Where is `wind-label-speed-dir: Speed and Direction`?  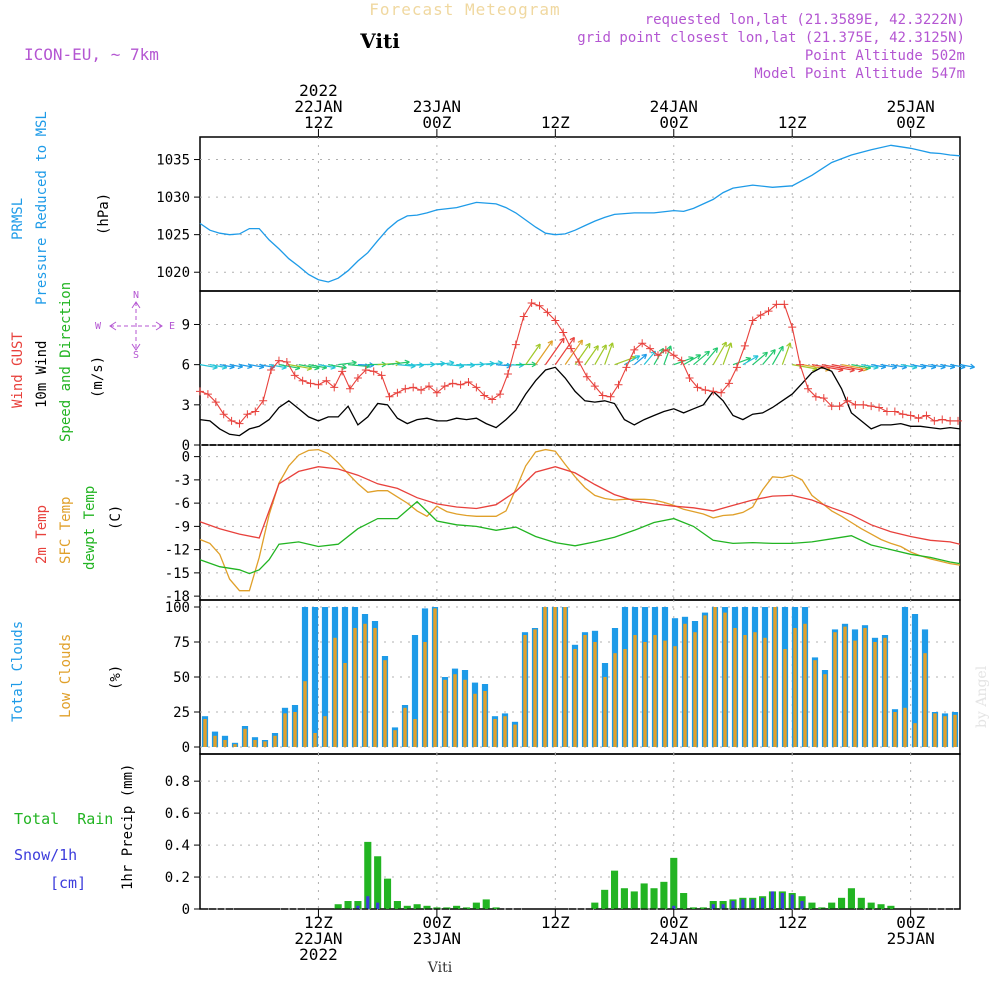 wind-label-speed-dir: Speed and Direction is located at coordinates (66, 362).